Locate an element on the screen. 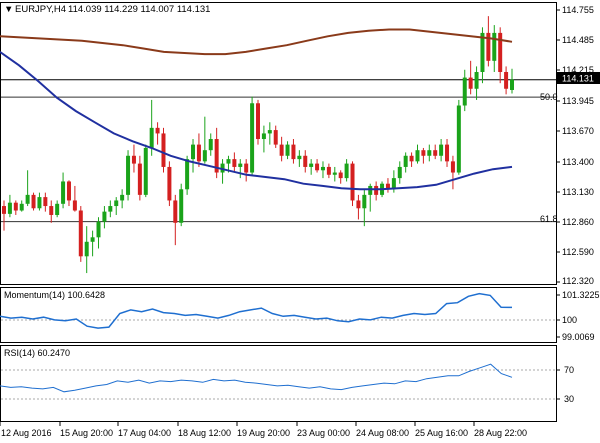 Image resolution: width=600 pixels, height=443 pixels. ohlc-values: 114.039 114.229 114.007 114.131 is located at coordinates (139, 9).